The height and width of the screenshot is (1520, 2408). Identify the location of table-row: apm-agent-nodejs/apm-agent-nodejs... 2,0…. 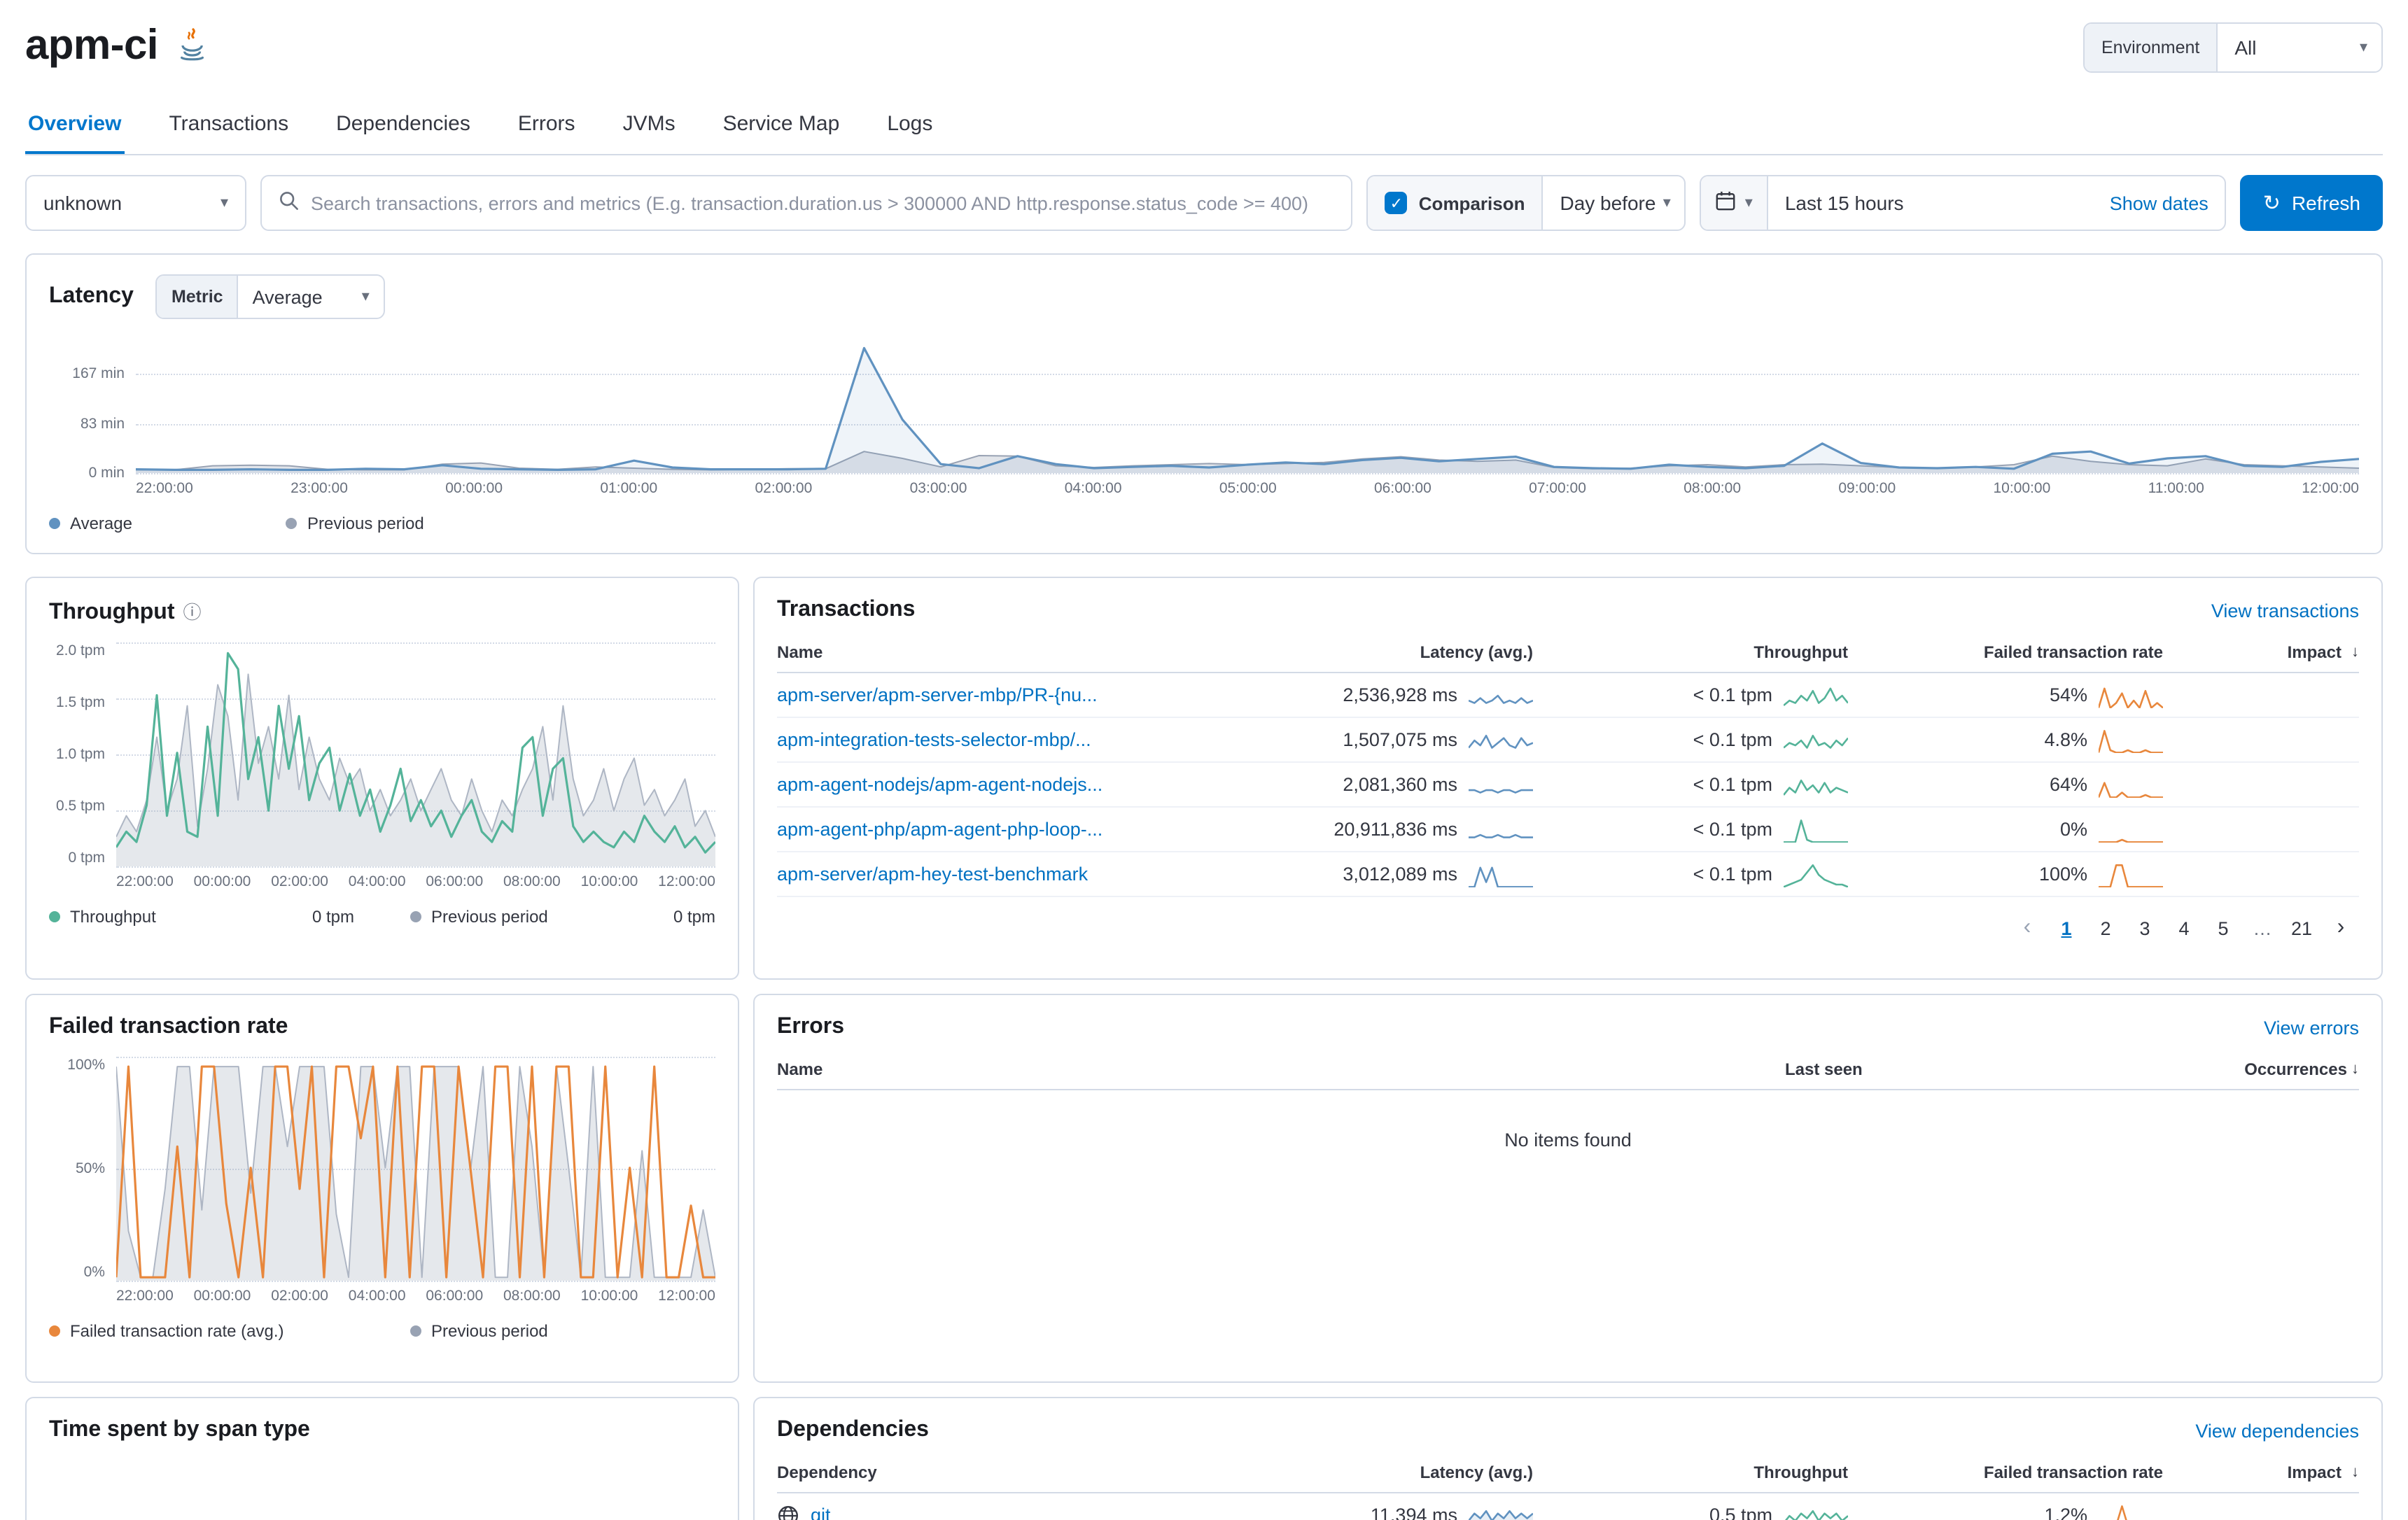
(1568, 785).